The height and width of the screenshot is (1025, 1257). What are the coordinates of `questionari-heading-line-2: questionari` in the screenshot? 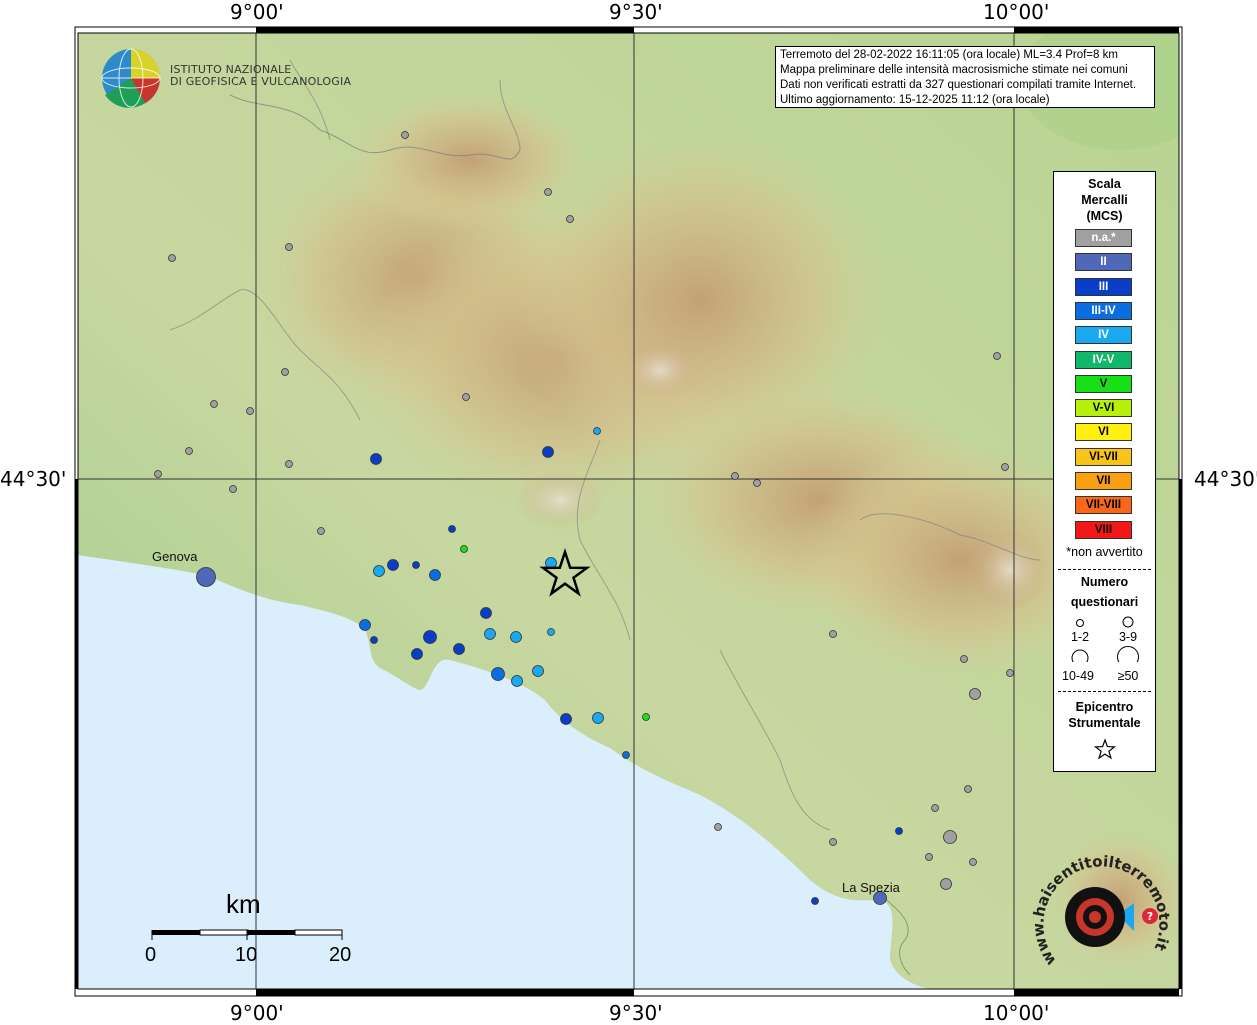 It's located at (1104, 602).